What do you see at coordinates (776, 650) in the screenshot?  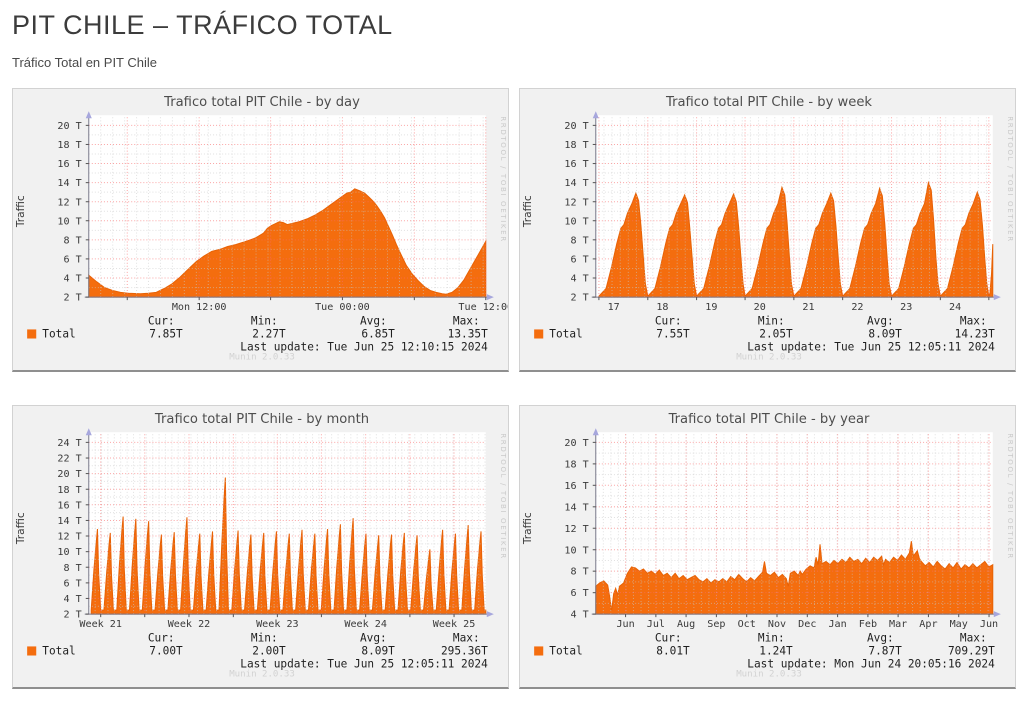 I see `svg-text: 1.24T` at bounding box center [776, 650].